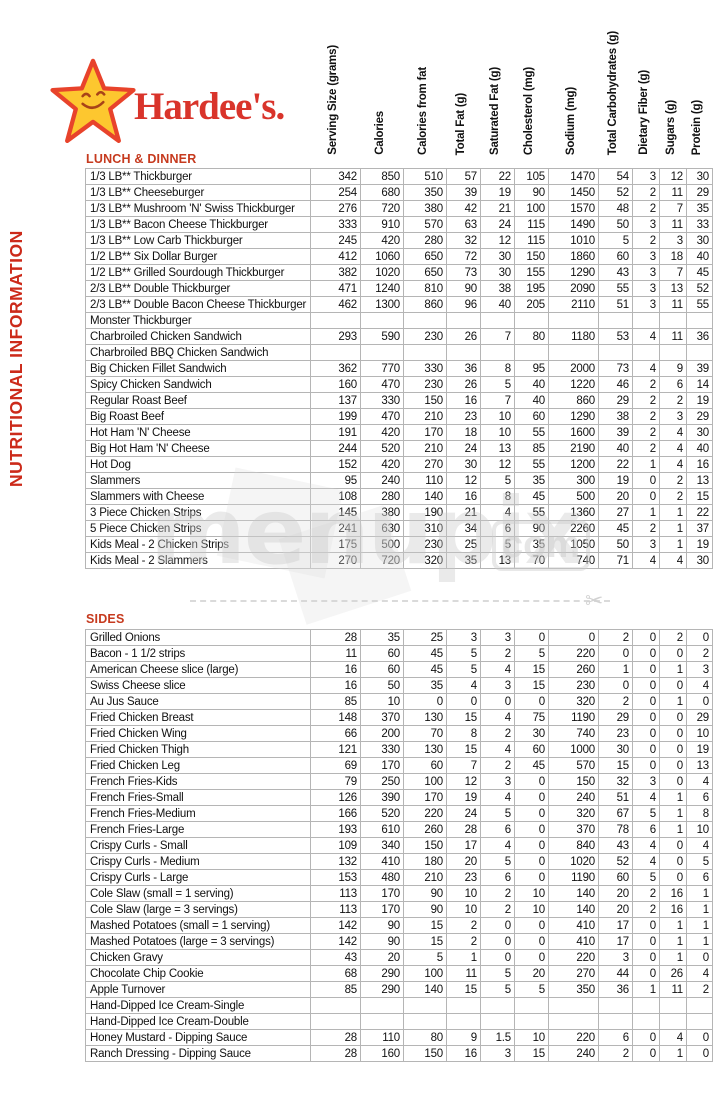 The image size is (717, 1104). Describe the element at coordinates (399, 480) in the screenshot. I see `menu-item-row: Slammers 95 240 110 12 5 35 300 19 0 2 13` at that location.